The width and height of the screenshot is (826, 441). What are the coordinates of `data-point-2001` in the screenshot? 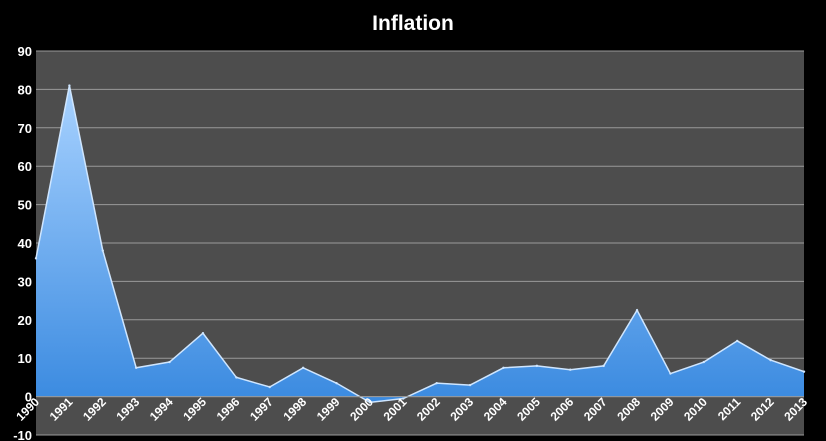 It's located at (403, 398).